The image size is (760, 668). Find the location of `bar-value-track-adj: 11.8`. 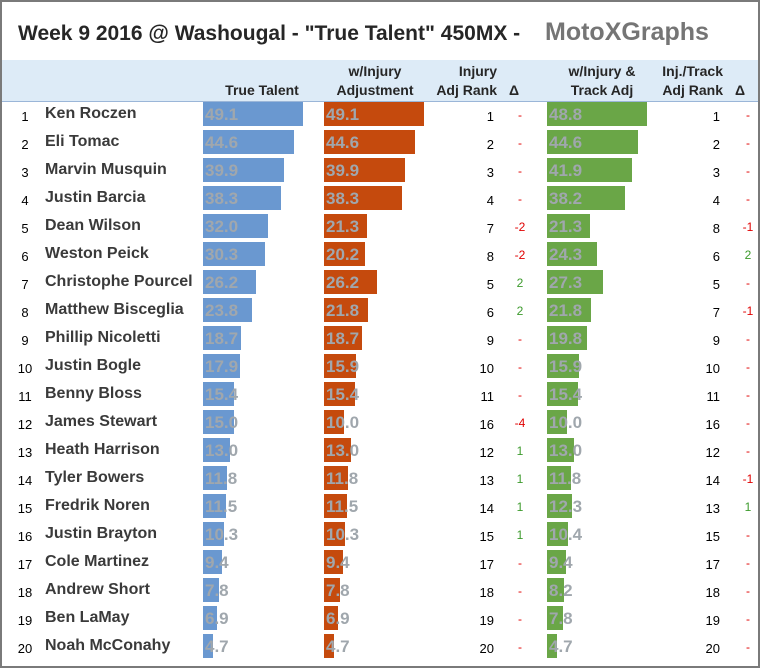

bar-value-track-adj: 11.8 is located at coordinates (565, 478).